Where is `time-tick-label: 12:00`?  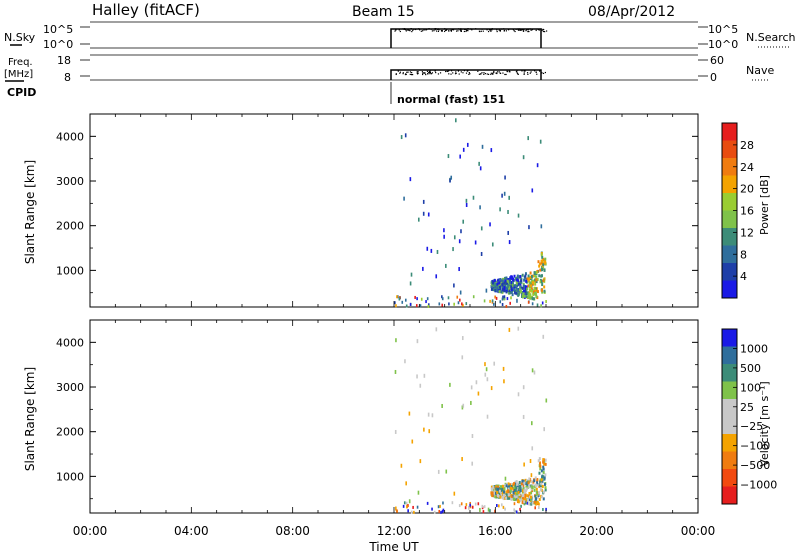 time-tick-label: 12:00 is located at coordinates (394, 531).